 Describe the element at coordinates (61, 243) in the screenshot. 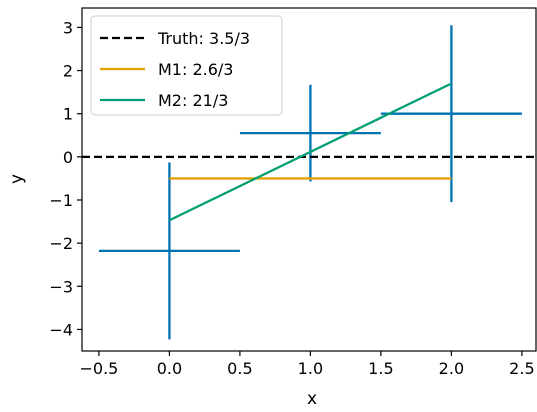

I see `y-tick-label: −2` at that location.